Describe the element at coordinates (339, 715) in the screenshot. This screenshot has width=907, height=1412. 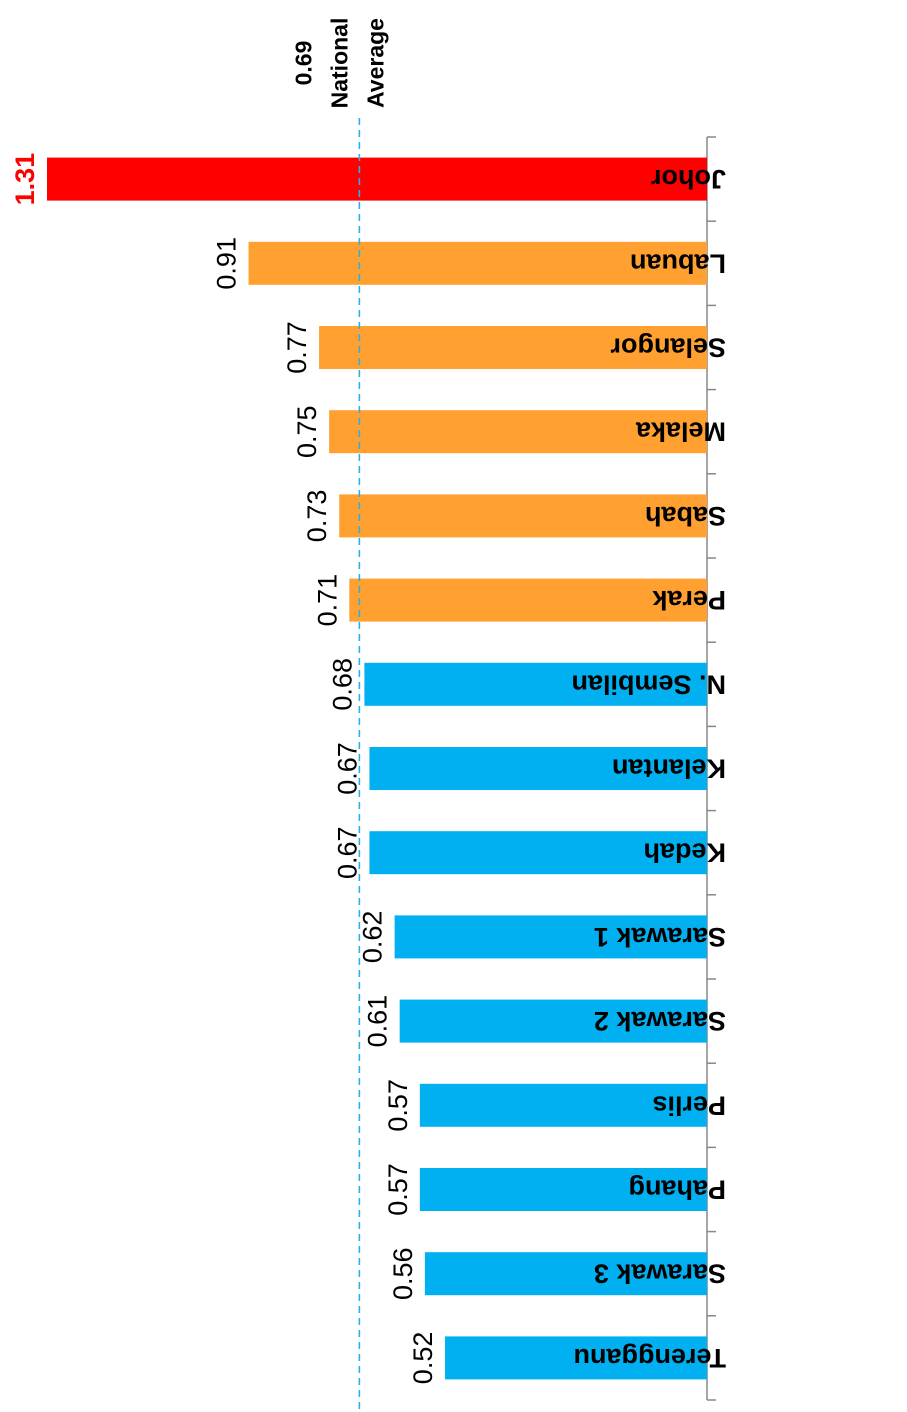
I see `national-average-group: 0.69 National Average` at that location.